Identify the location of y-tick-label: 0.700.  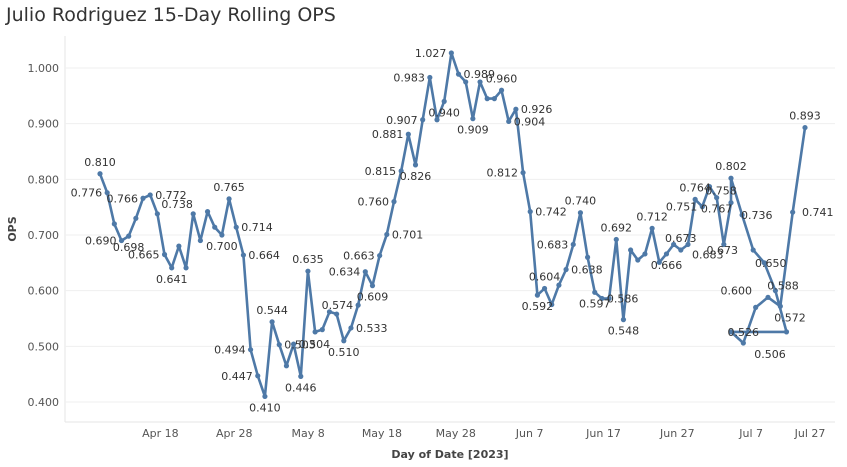
(44, 235).